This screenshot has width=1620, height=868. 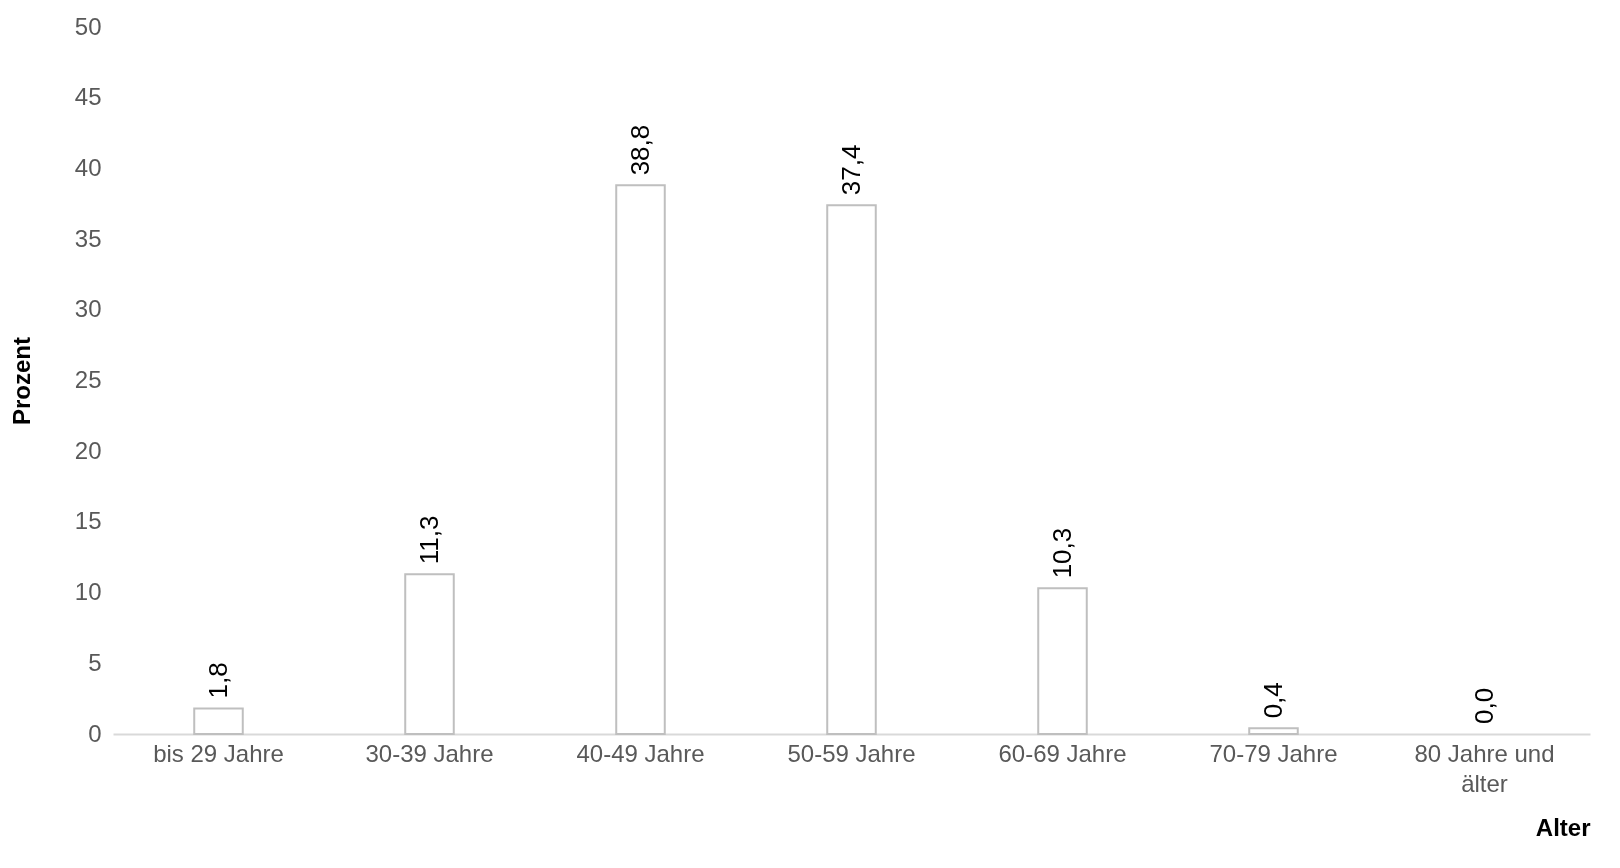 What do you see at coordinates (217, 680) in the screenshot?
I see `data-label: 1,8` at bounding box center [217, 680].